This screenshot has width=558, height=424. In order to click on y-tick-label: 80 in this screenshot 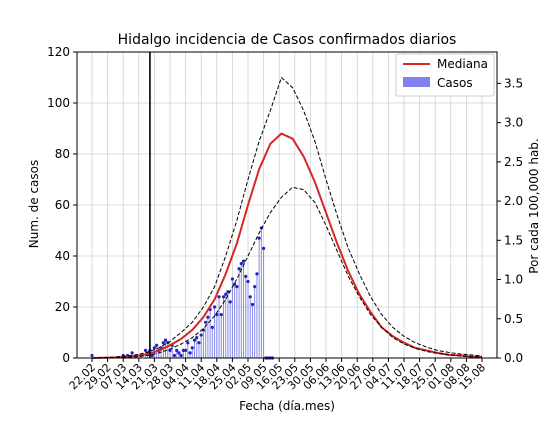, I will do `click(62, 154)`.